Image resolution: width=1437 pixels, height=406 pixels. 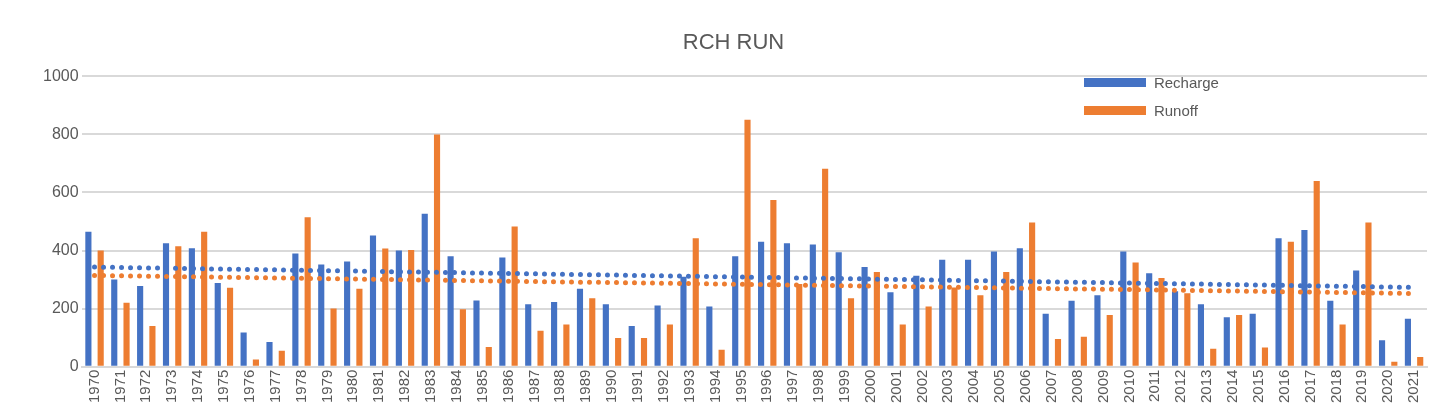 What do you see at coordinates (507, 386) in the screenshot?
I see `x-tick-label: 1986` at bounding box center [507, 386].